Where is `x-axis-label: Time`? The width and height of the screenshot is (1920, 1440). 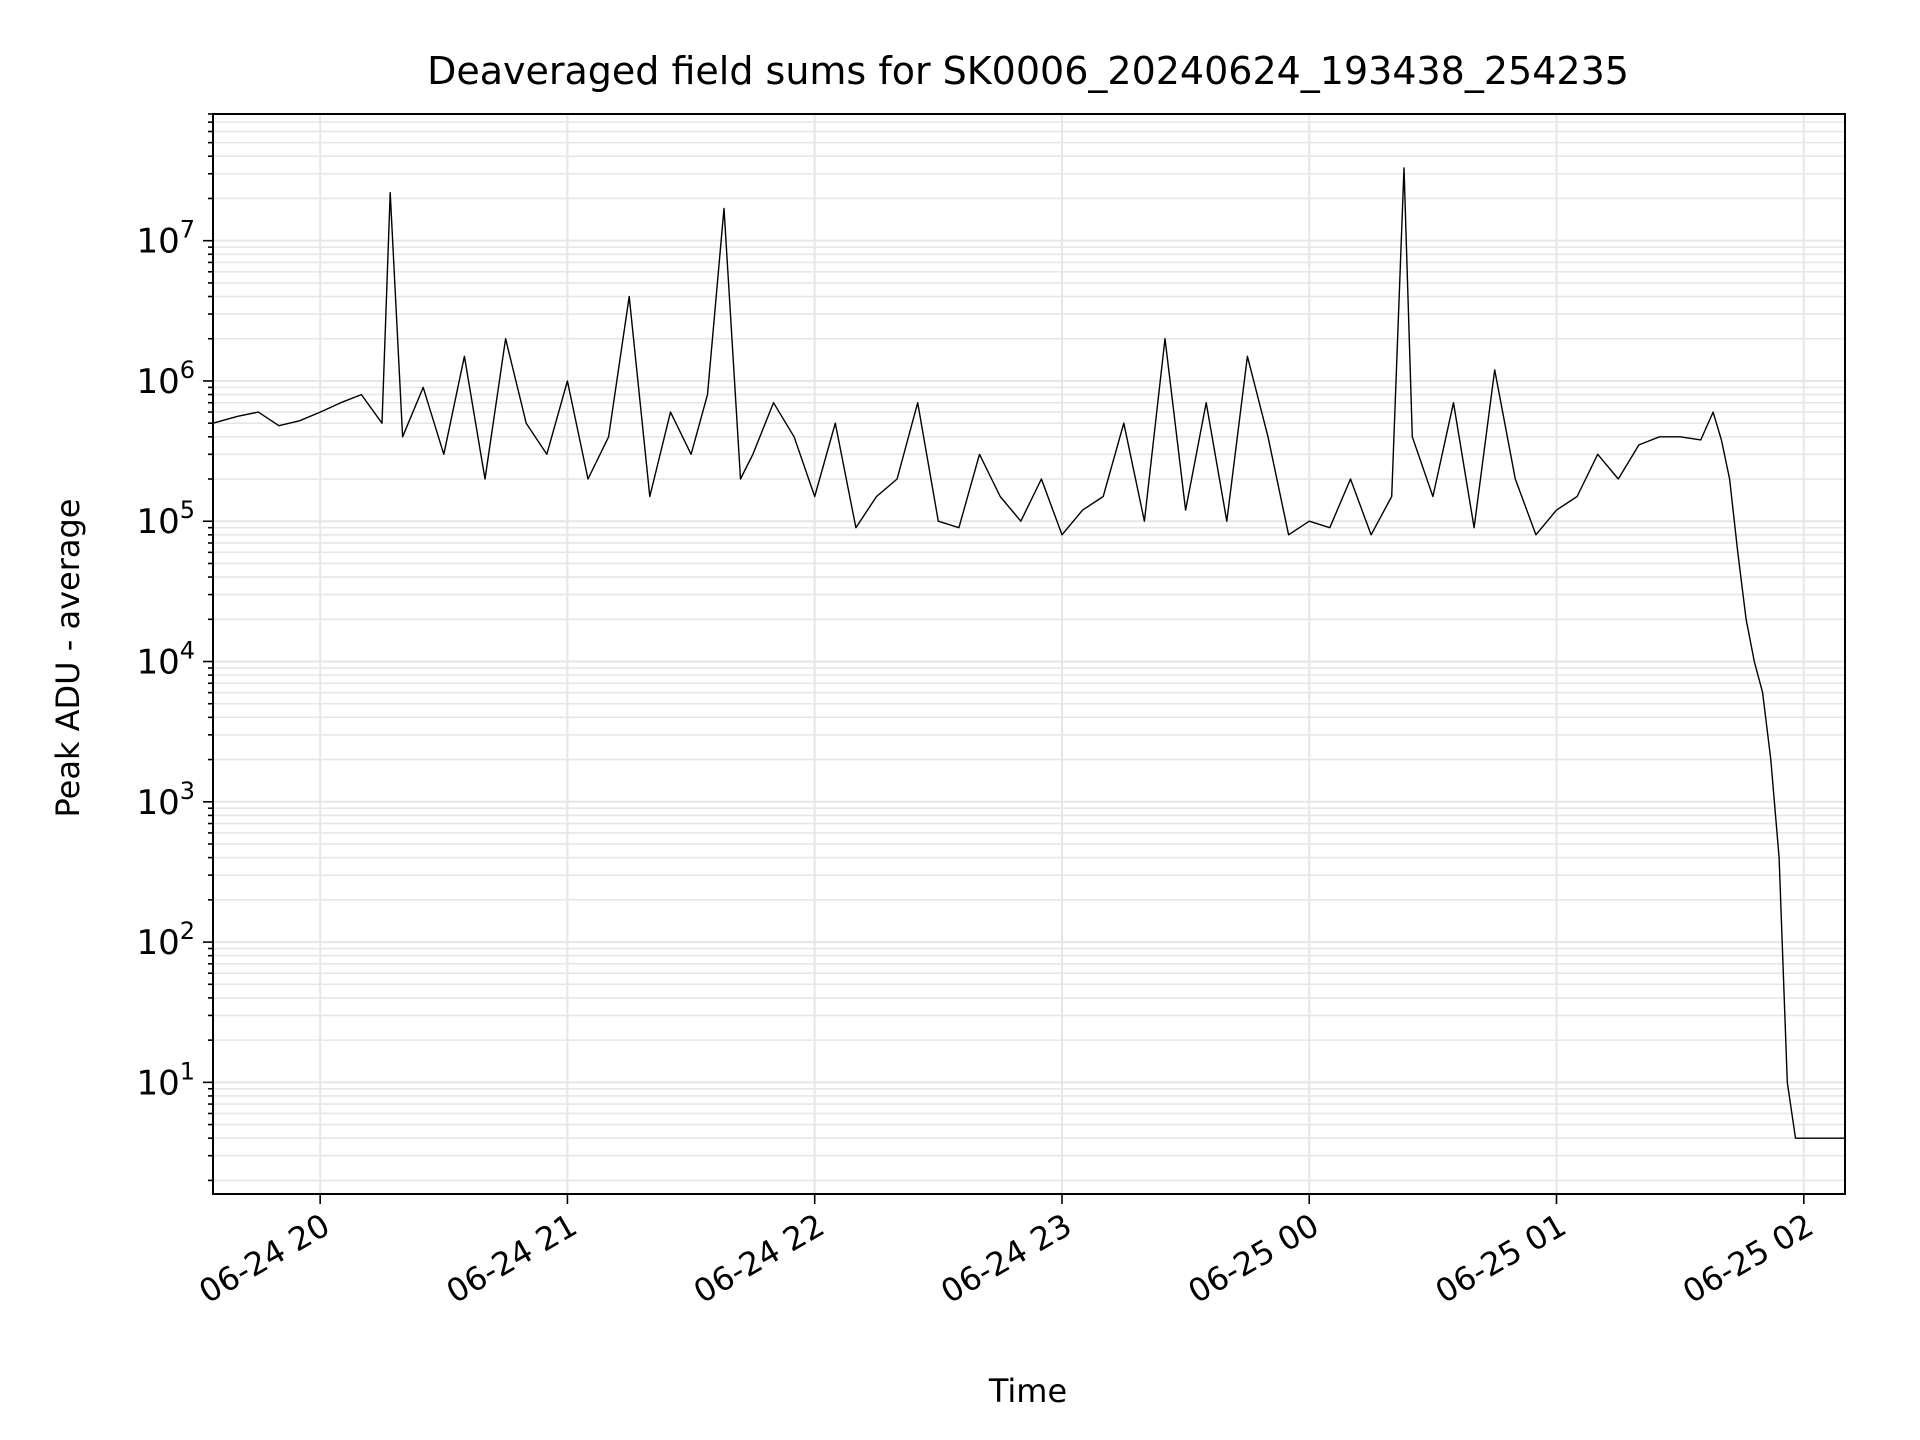 x-axis-label: Time is located at coordinates (1027, 1391).